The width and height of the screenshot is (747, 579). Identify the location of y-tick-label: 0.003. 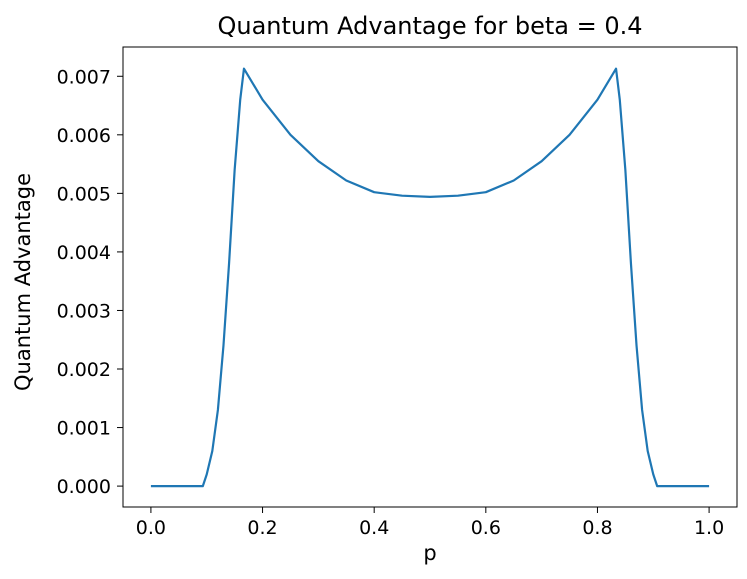
(84, 311).